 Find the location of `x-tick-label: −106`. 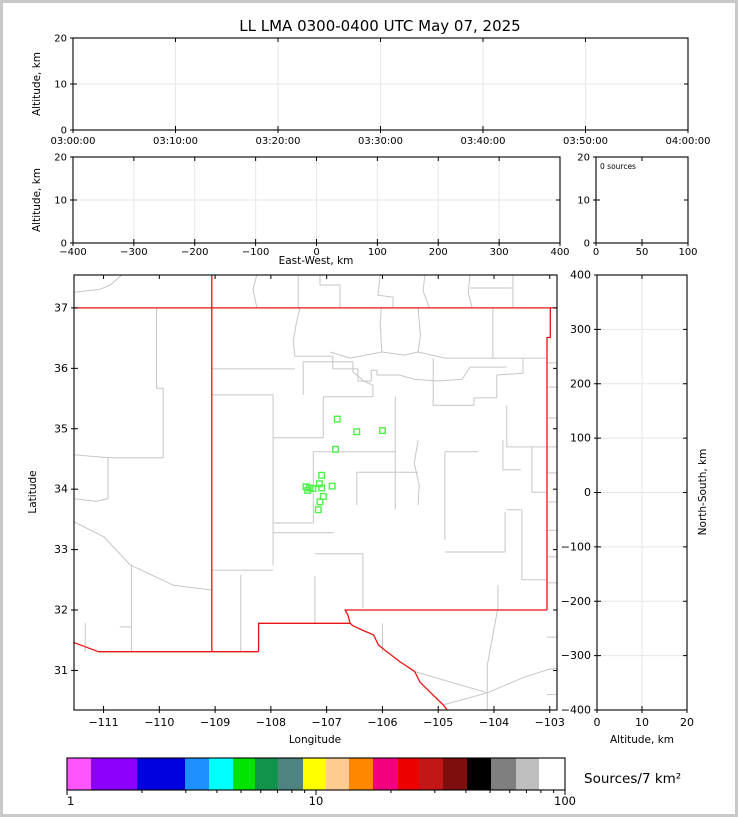

x-tick-label: −106 is located at coordinates (382, 722).